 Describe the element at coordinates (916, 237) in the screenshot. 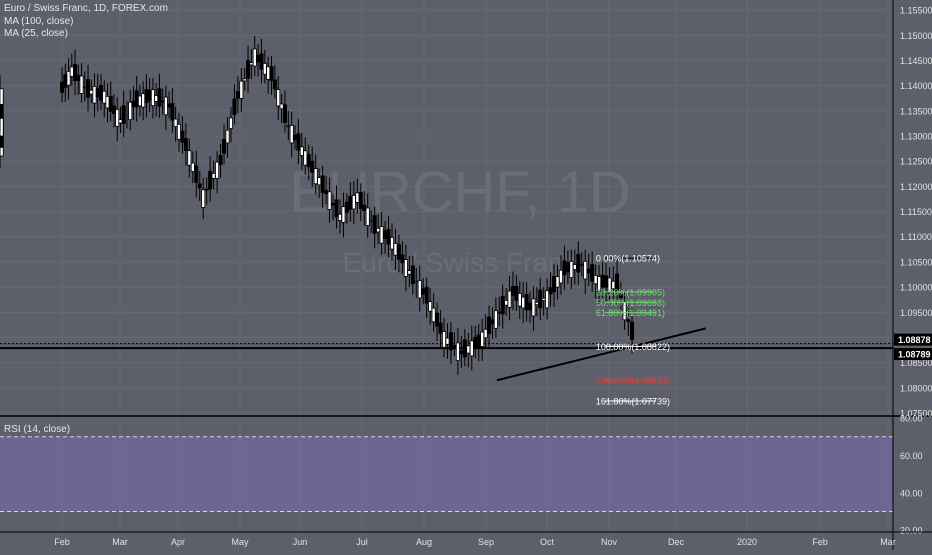

I see `price-tick-label: 1.11000` at that location.